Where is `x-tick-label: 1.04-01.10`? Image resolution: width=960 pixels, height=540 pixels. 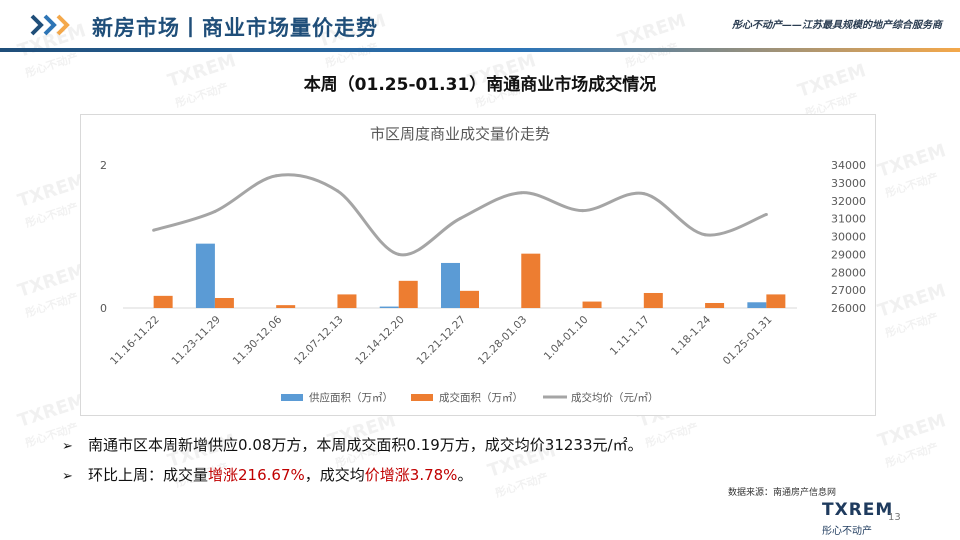 x-tick-label: 1.04-01.10 is located at coordinates (566, 338).